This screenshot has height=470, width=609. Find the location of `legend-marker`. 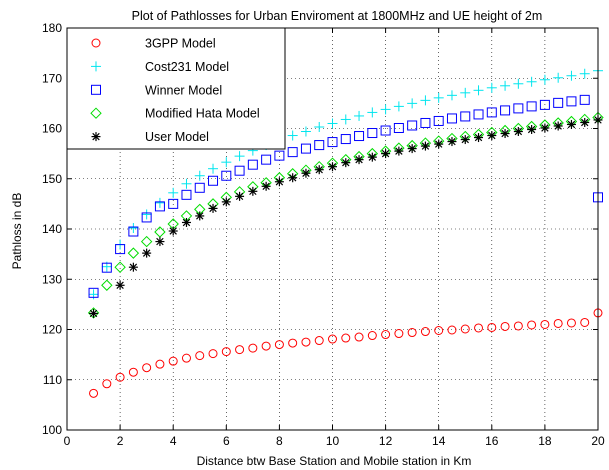

legend-marker is located at coordinates (96, 137).